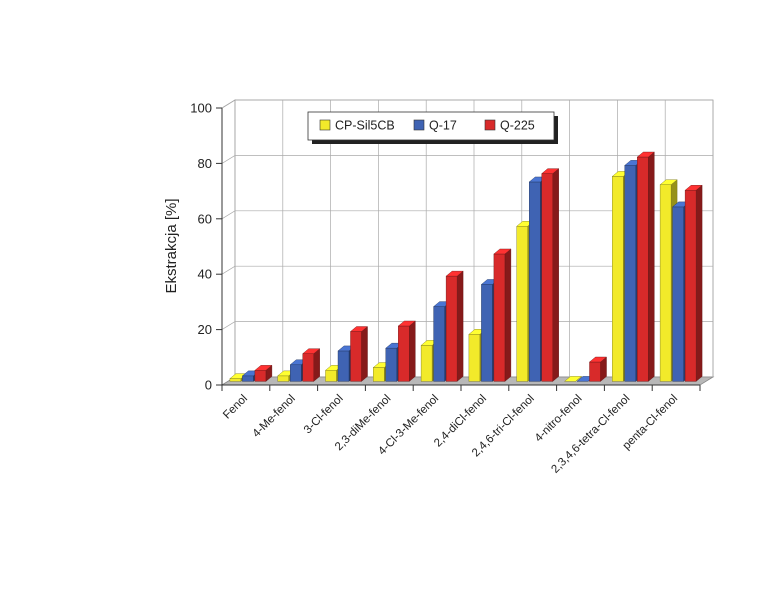 The image size is (775, 600). What do you see at coordinates (590, 434) in the screenshot?
I see `x-tick-label: 2,3,4,6-tetra-Cl-fenol` at bounding box center [590, 434].